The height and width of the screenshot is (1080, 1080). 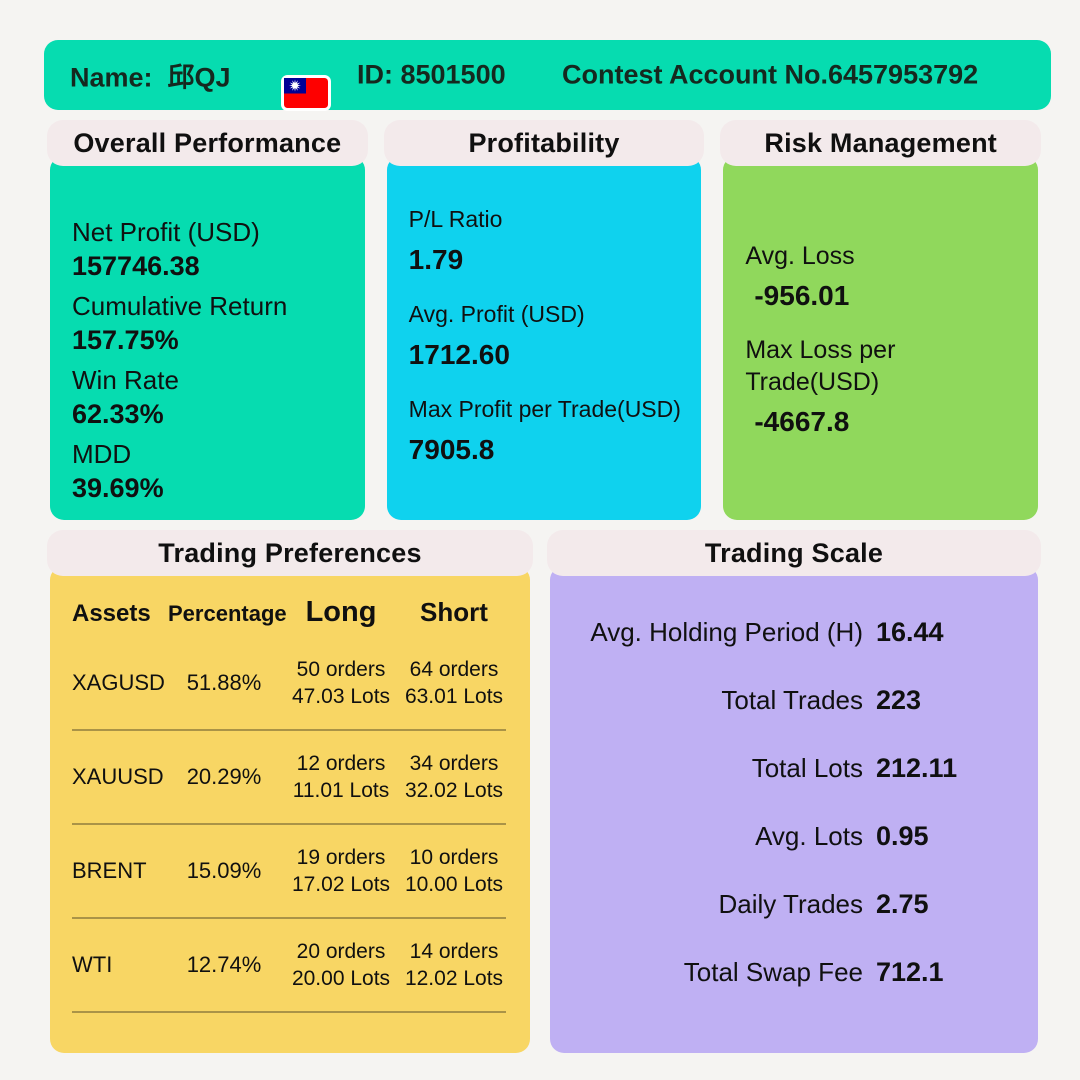 What do you see at coordinates (496, 314) in the screenshot?
I see `metric-label: Avg. Profit (USD)` at bounding box center [496, 314].